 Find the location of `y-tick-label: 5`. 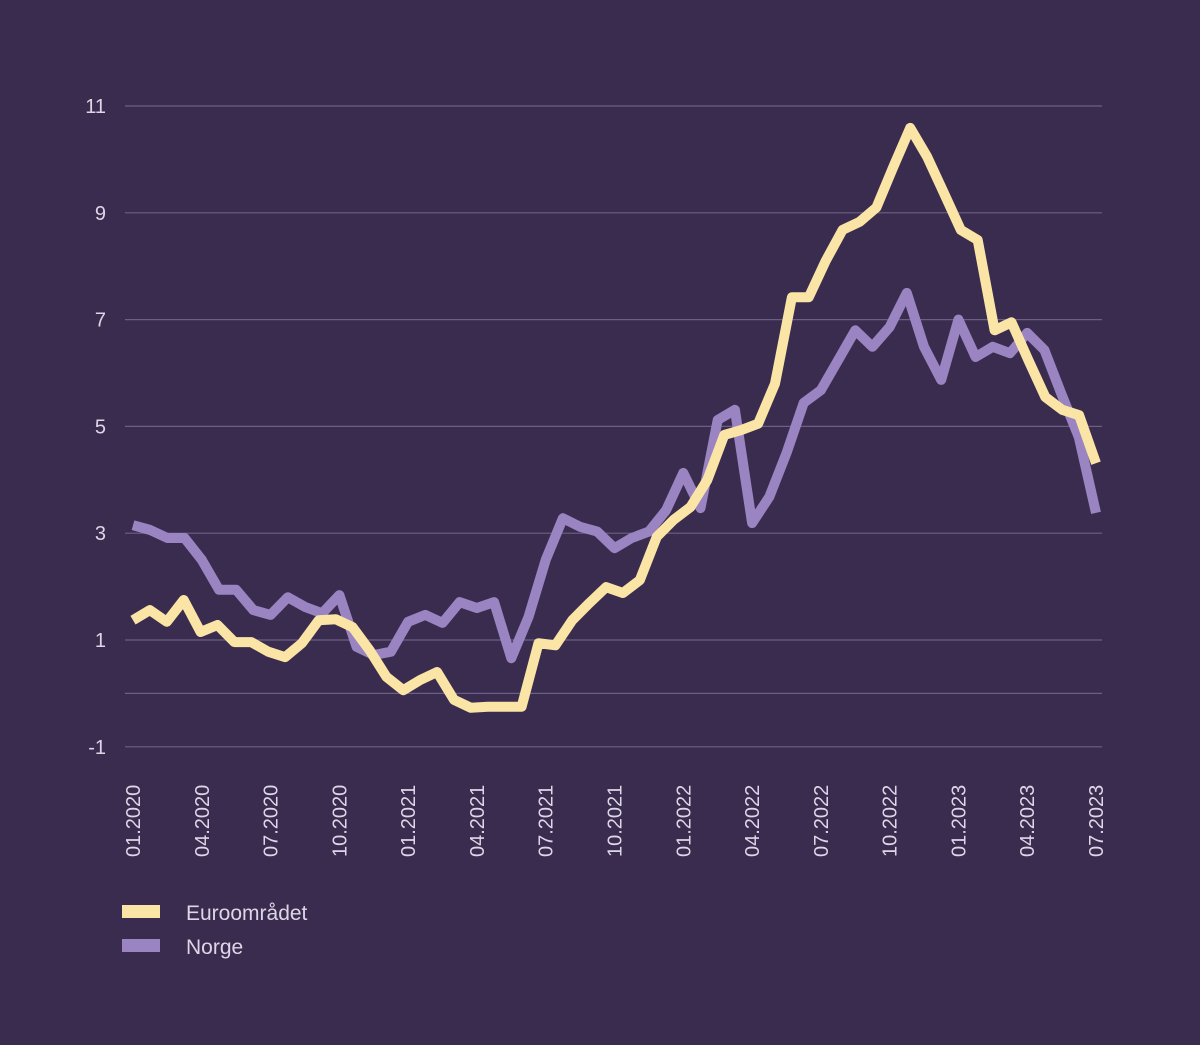

y-tick-label: 5 is located at coordinates (100, 427).